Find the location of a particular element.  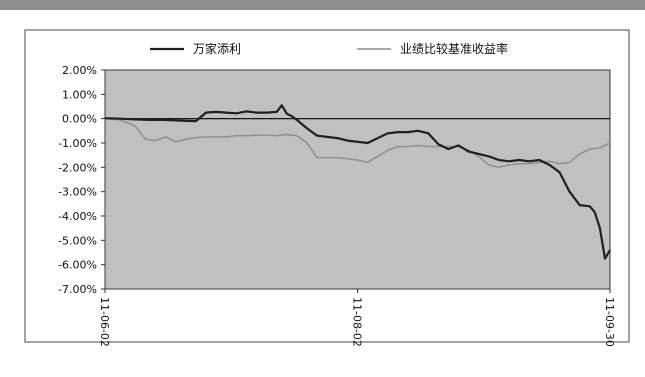

legend: 万家添利 业绩比较基准收益率 is located at coordinates (329, 48).